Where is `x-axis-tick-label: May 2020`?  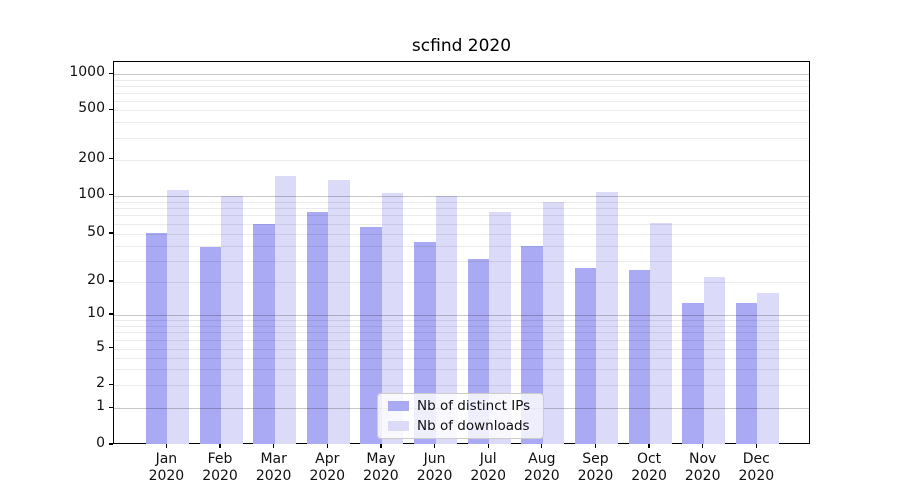 x-axis-tick-label: May 2020 is located at coordinates (381, 468).